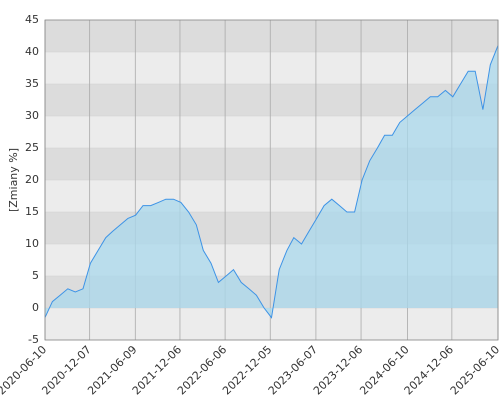 The image size is (500, 400). Describe the element at coordinates (32, 147) in the screenshot. I see `y-tick-label: 25` at that location.